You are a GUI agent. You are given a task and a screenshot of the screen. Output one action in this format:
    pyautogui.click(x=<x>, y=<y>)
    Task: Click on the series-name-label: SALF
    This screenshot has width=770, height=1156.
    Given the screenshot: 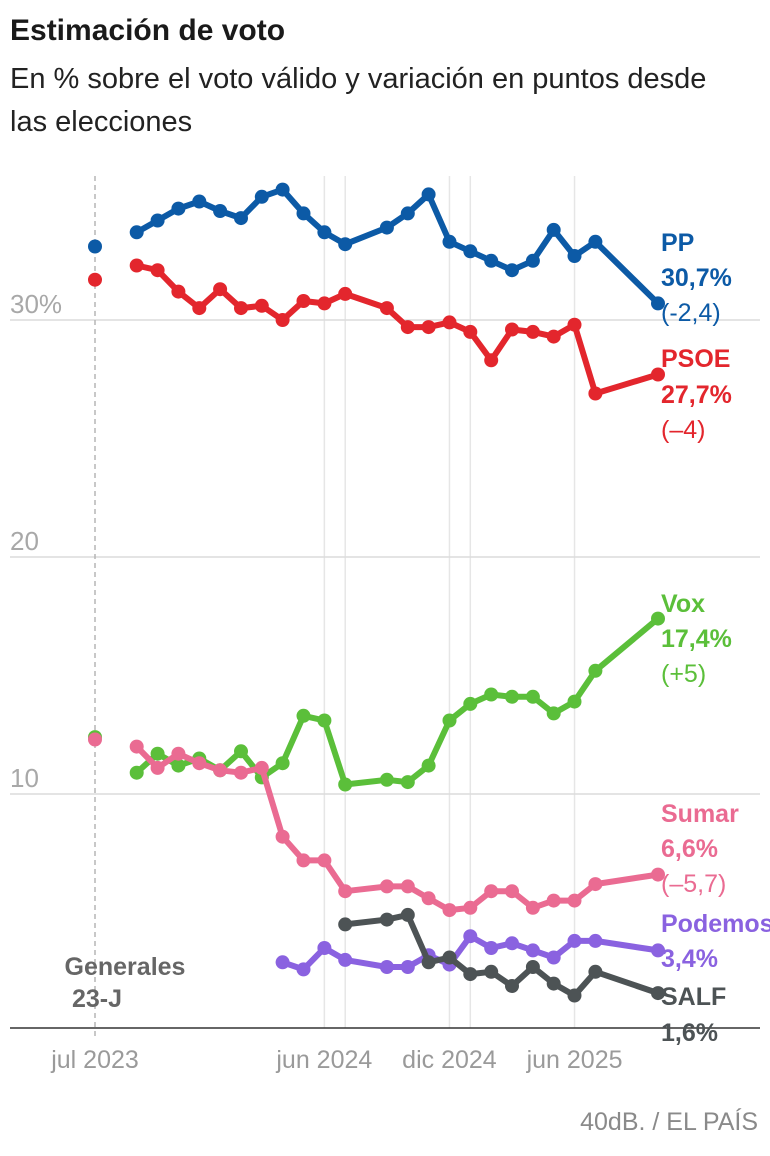 What is the action you would take?
    pyautogui.click(x=693, y=997)
    